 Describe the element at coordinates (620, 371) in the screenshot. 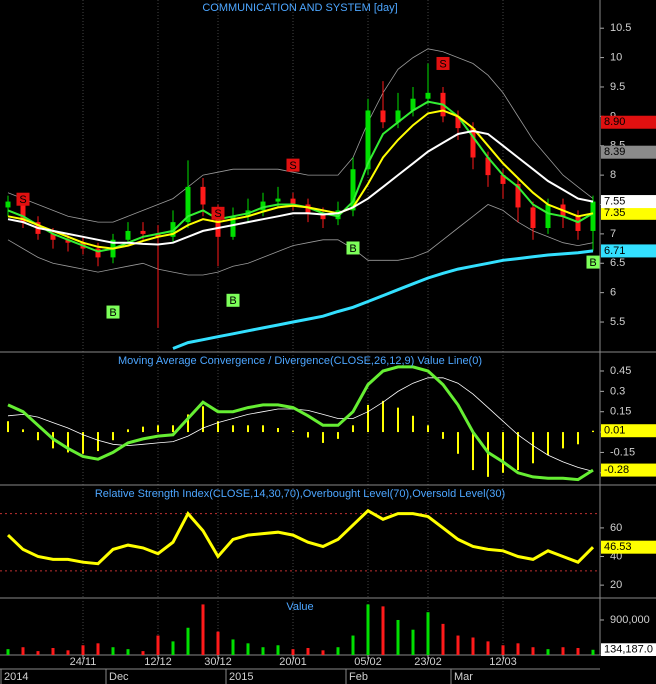

I see `y-tick-label: 0.45` at that location.